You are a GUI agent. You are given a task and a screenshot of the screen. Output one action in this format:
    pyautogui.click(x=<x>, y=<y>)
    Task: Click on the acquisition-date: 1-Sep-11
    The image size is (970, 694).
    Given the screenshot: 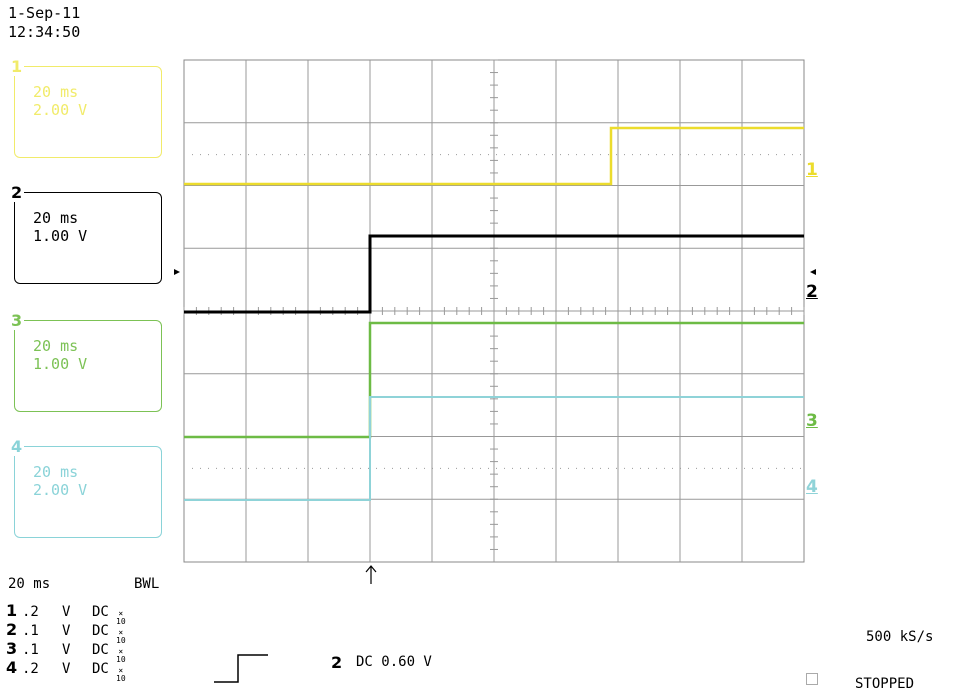 What is the action you would take?
    pyautogui.click(x=44, y=13)
    